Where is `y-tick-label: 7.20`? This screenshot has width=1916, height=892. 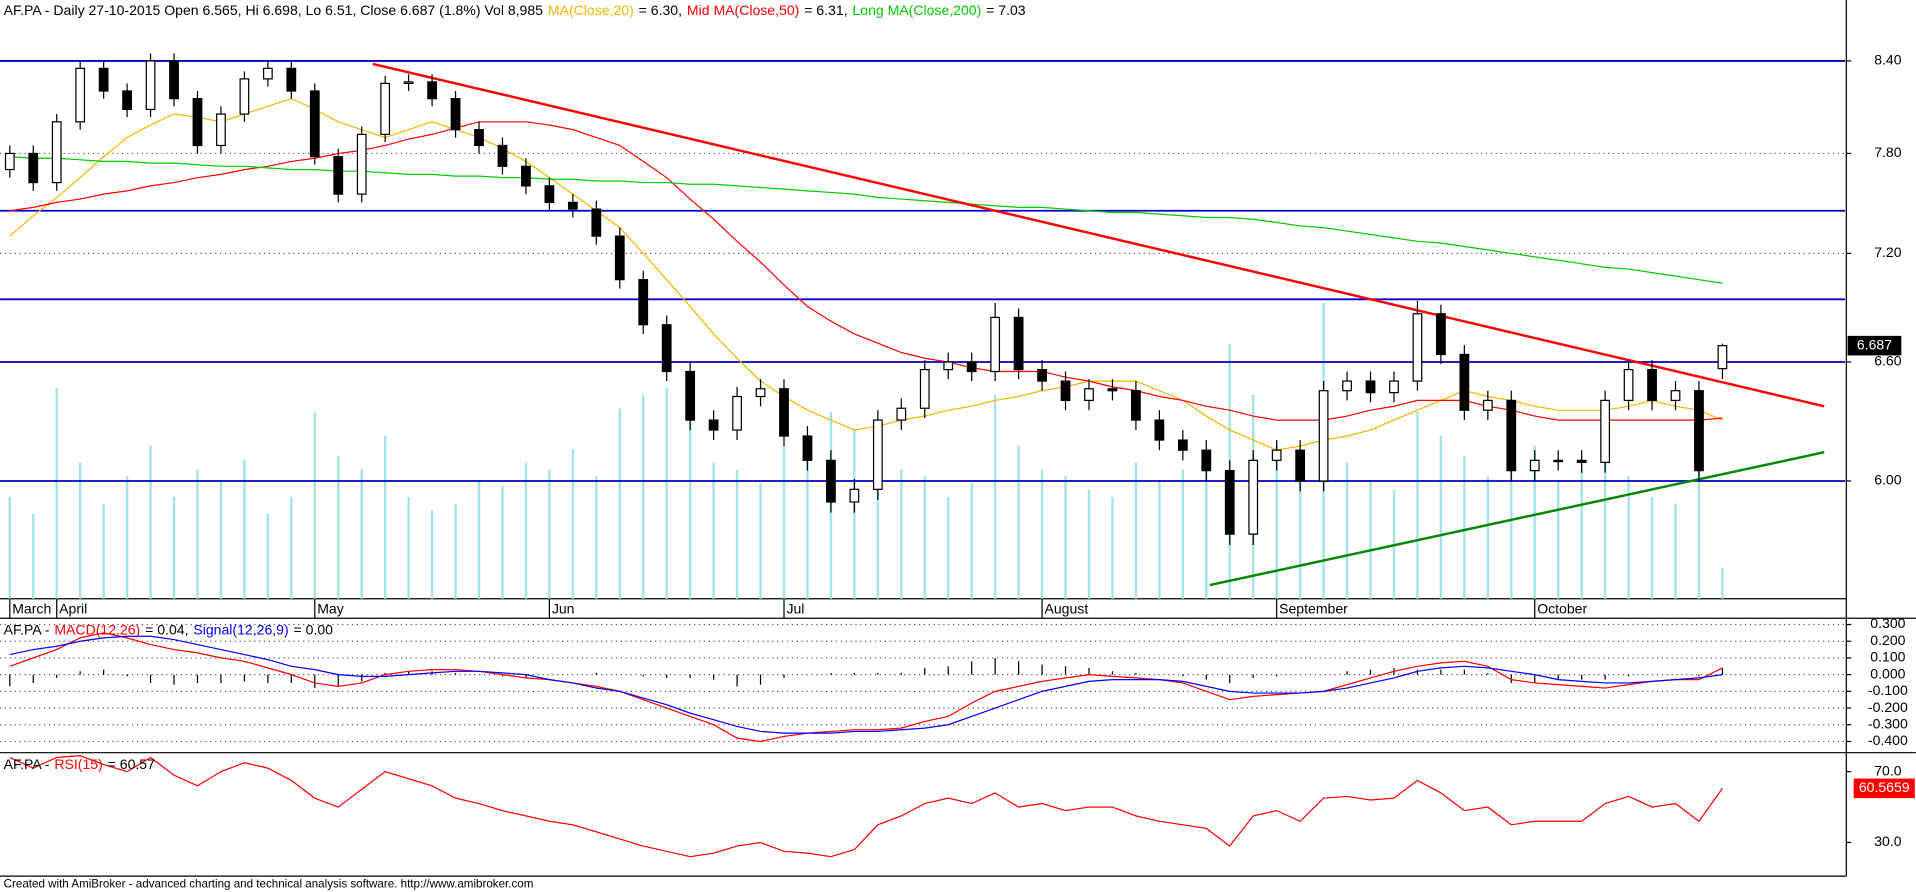
y-tick-label: 7.20 is located at coordinates (1888, 252).